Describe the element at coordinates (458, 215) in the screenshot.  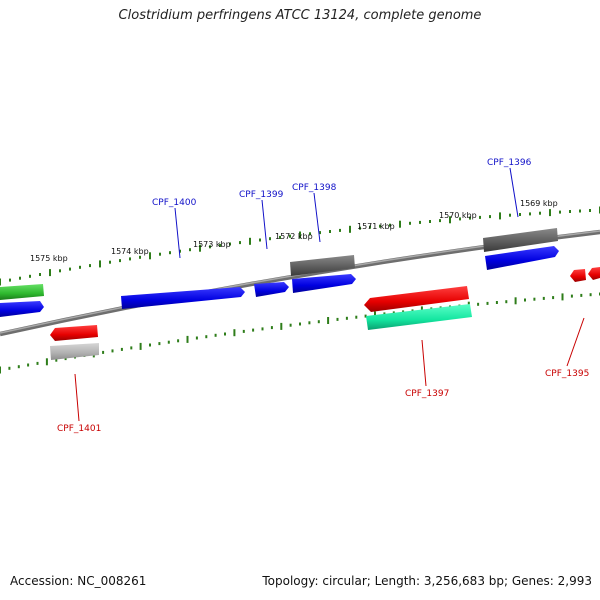
I see `scale-label-1570: 1570 kbp` at that location.